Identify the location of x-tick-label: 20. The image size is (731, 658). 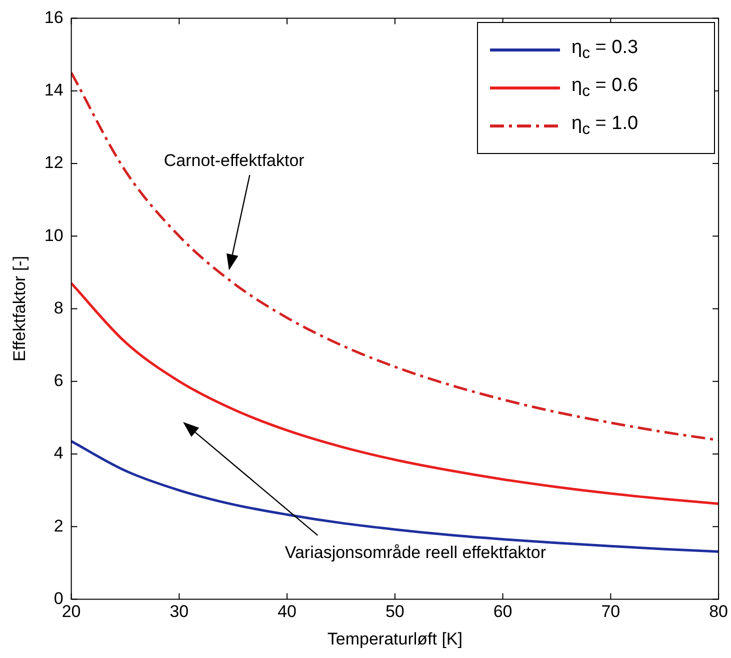
(71, 612).